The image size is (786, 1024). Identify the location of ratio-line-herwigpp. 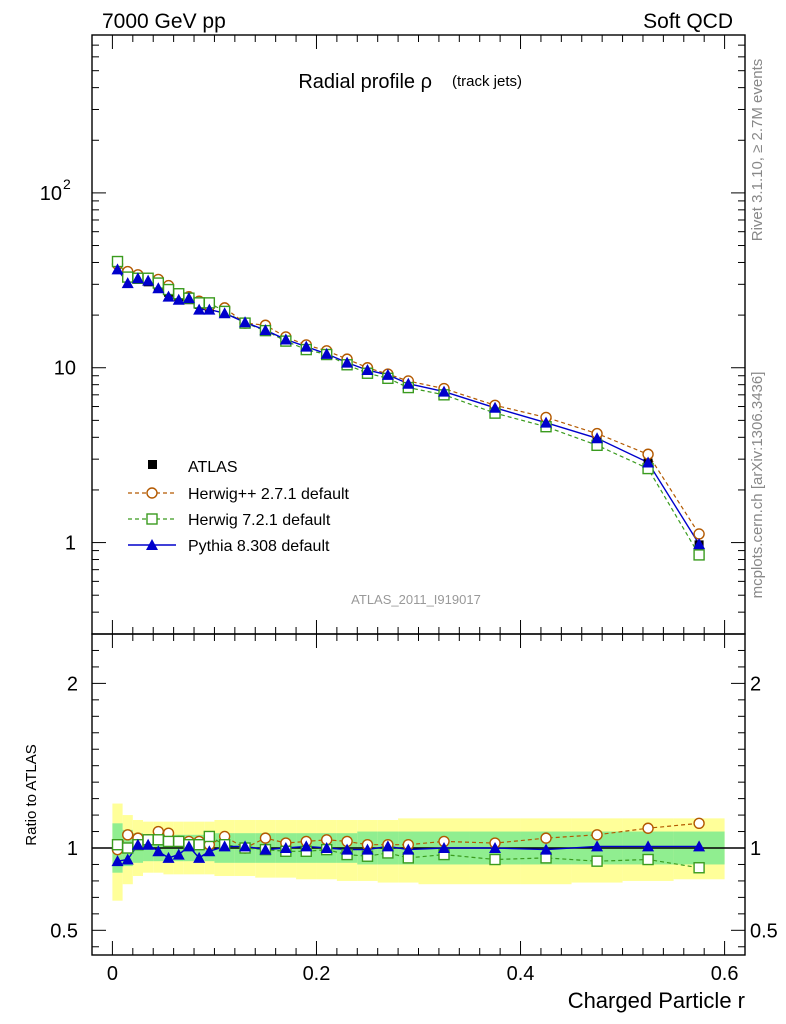
(408, 836).